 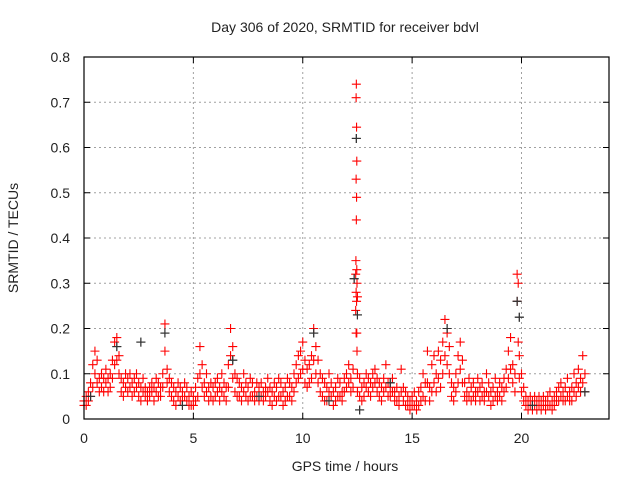 I want to click on y-tick-label: 0.6, so click(x=61, y=148).